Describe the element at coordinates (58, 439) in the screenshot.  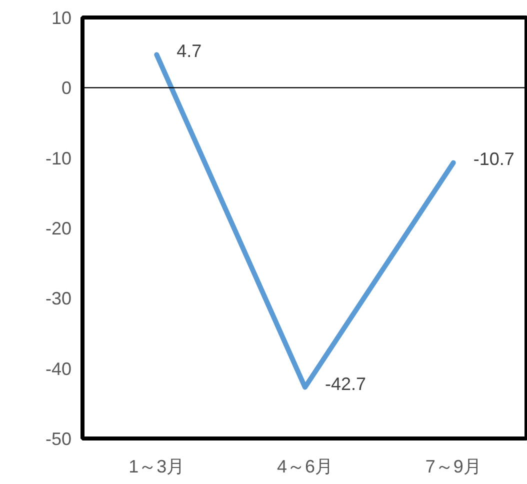
I see `y-tick-label: -50` at that location.